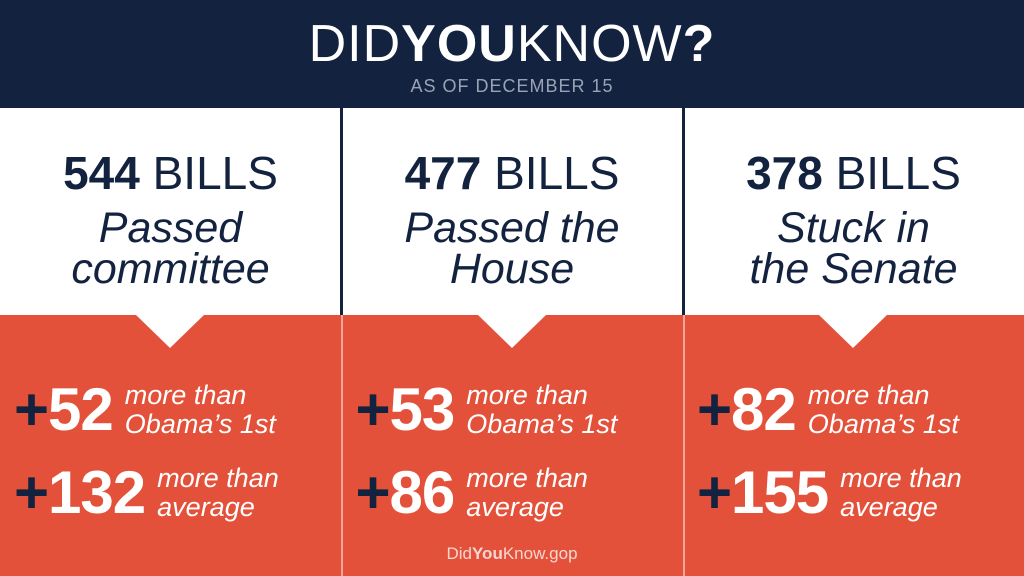 This screenshot has width=1024, height=576. I want to click on title-part: YOU, so click(459, 44).